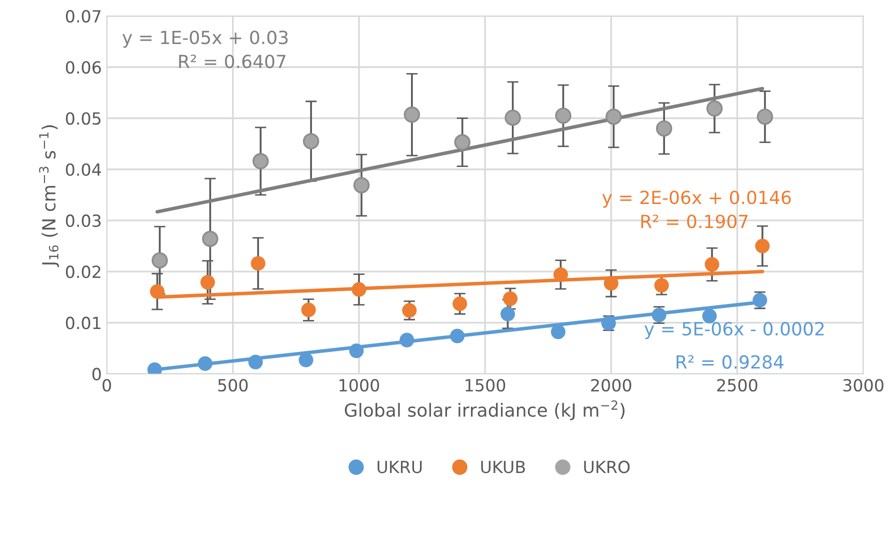 This screenshot has width=890, height=534. Describe the element at coordinates (503, 467) in the screenshot. I see `legend-label: UKUB` at that location.